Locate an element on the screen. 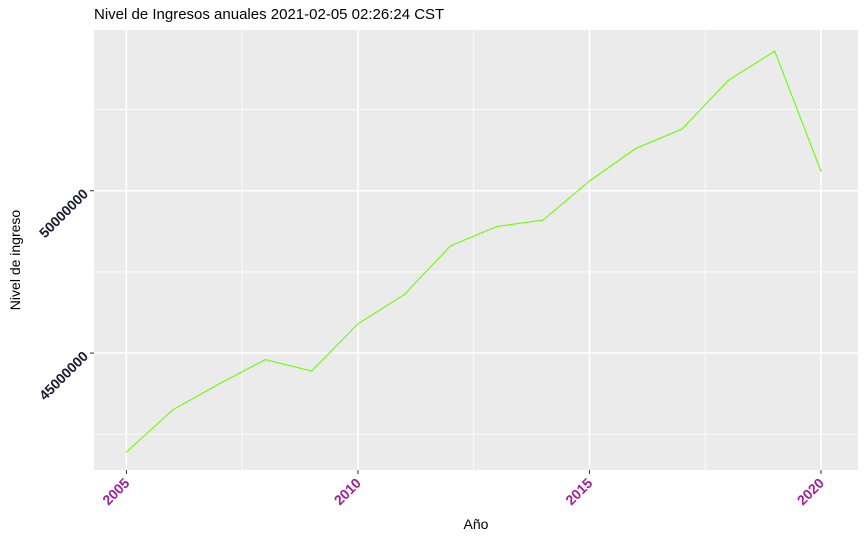 The width and height of the screenshot is (866, 540). x-axis-ticks: 2005 2010 2015 2020 is located at coordinates (463, 489).